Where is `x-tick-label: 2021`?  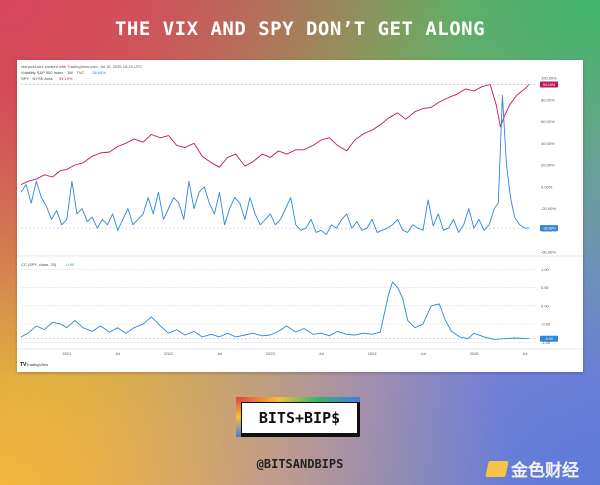 x-tick-label: 2021 is located at coordinates (67, 353).